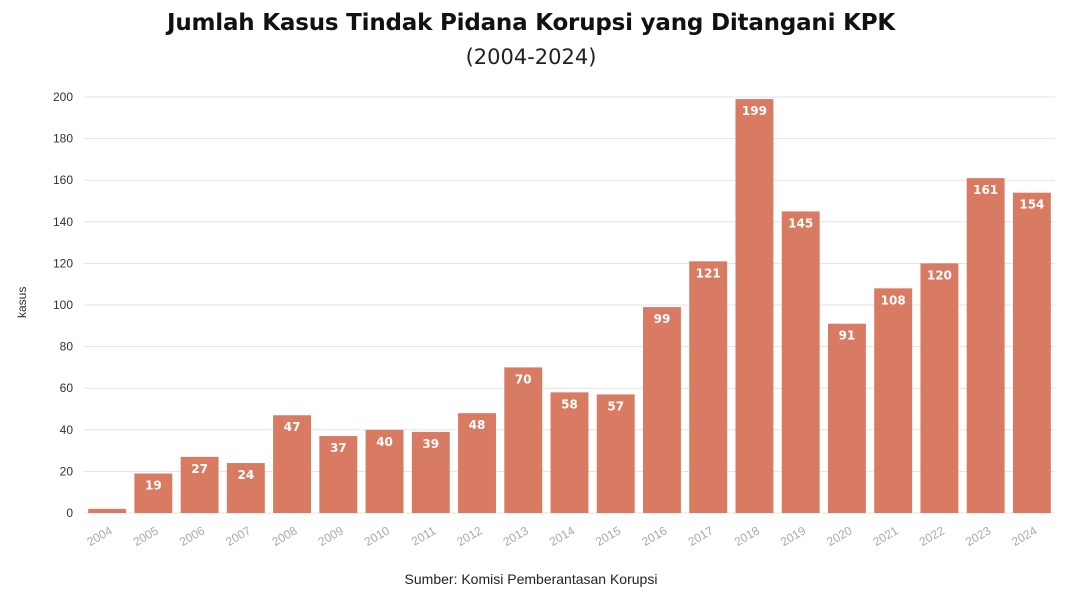 Image resolution: width=1077 pixels, height=594 pixels. Describe the element at coordinates (608, 536) in the screenshot. I see `x-tick-label: 2015` at that location.